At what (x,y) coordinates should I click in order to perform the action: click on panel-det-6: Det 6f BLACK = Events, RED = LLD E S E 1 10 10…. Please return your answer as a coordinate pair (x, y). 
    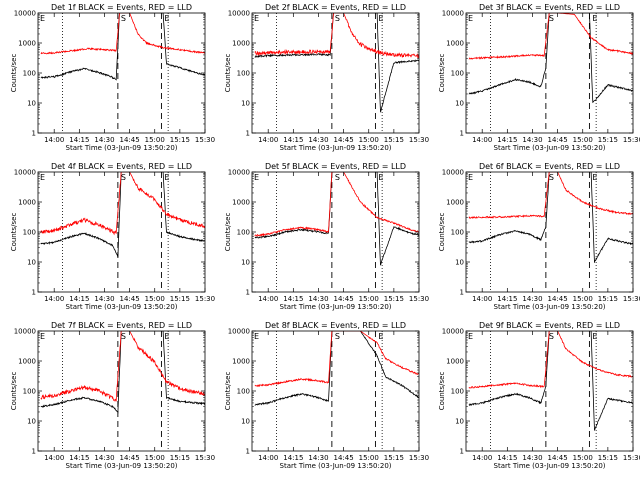
    Looking at the image, I should click on (539, 236).